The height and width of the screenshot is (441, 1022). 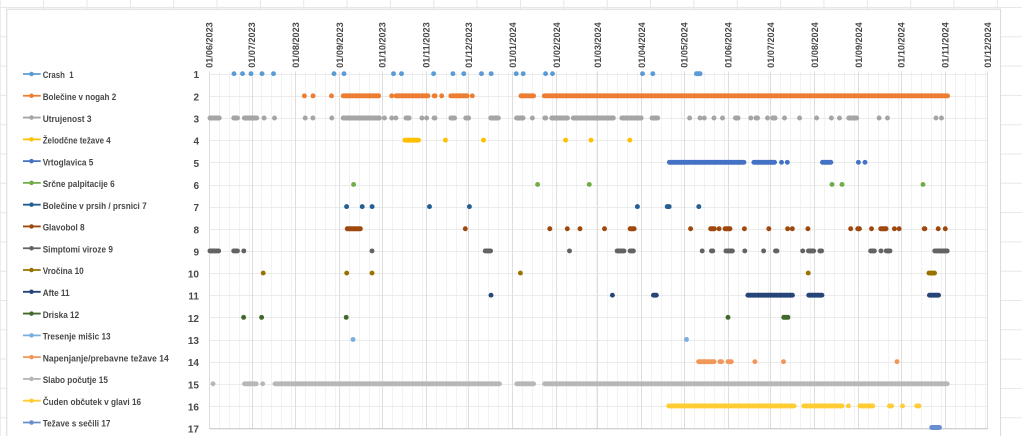 What do you see at coordinates (92, 401) in the screenshot?
I see `svg-text: Čuden občutek v glavi 16` at bounding box center [92, 401].